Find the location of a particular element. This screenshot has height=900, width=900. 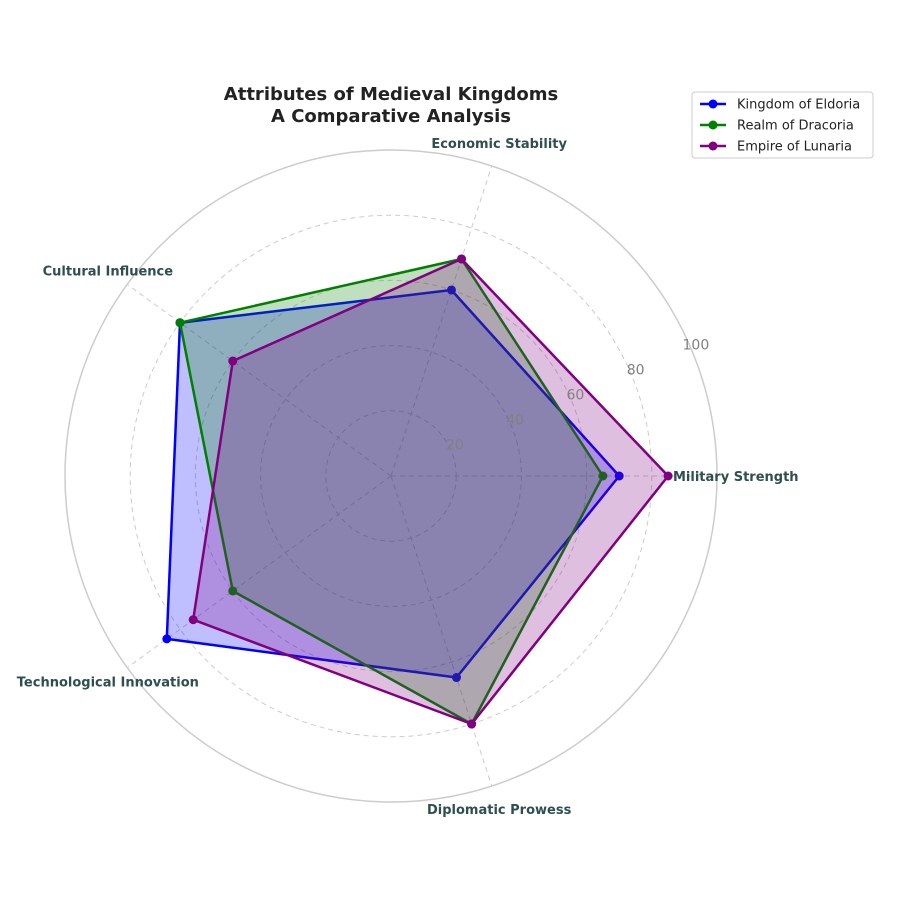

radial-tick-label: 40 is located at coordinates (515, 421).